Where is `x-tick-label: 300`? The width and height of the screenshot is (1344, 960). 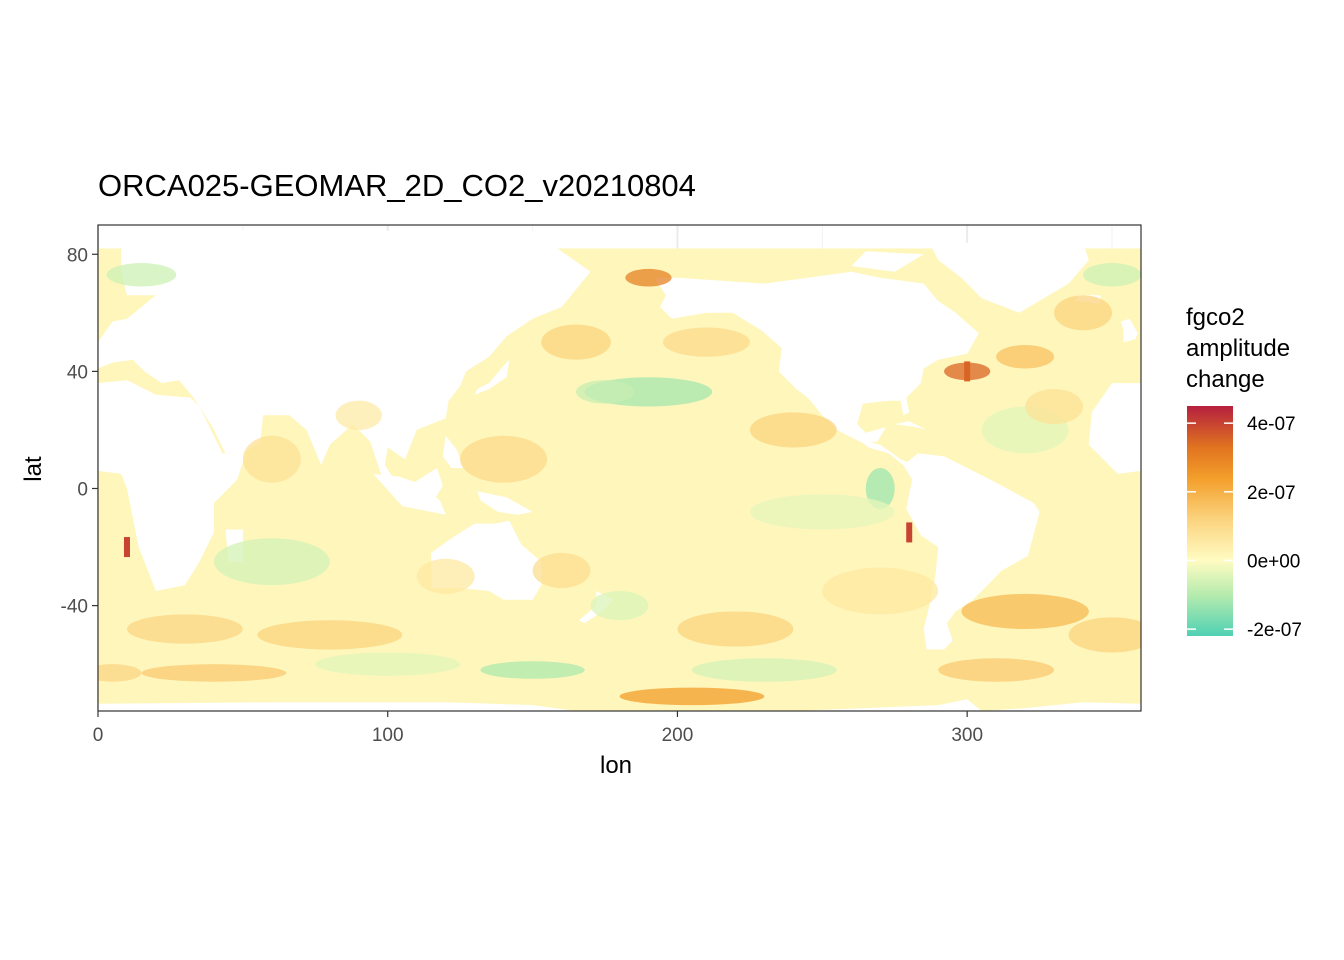 x-tick-label: 300 is located at coordinates (967, 735).